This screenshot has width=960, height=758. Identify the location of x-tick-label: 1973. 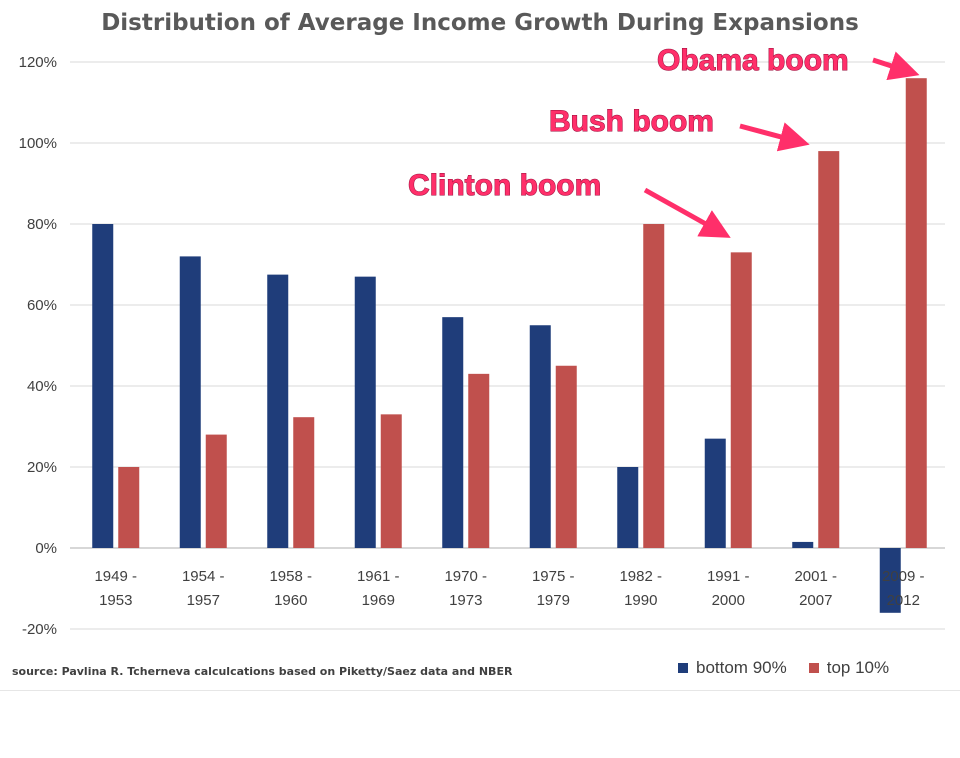
(465, 600).